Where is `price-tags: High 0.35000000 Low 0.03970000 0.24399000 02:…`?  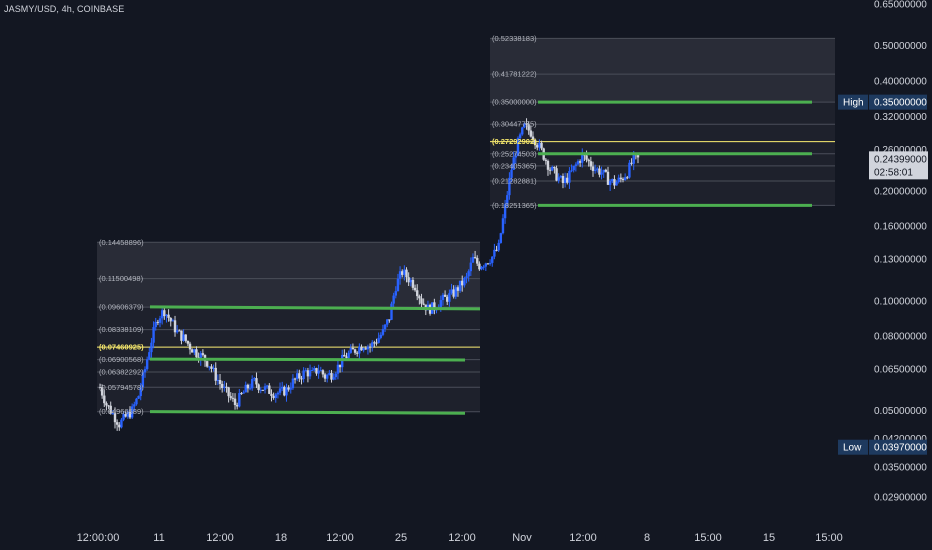
price-tags: High 0.35000000 Low 0.03970000 0.24399000 02:… is located at coordinates (883, 274).